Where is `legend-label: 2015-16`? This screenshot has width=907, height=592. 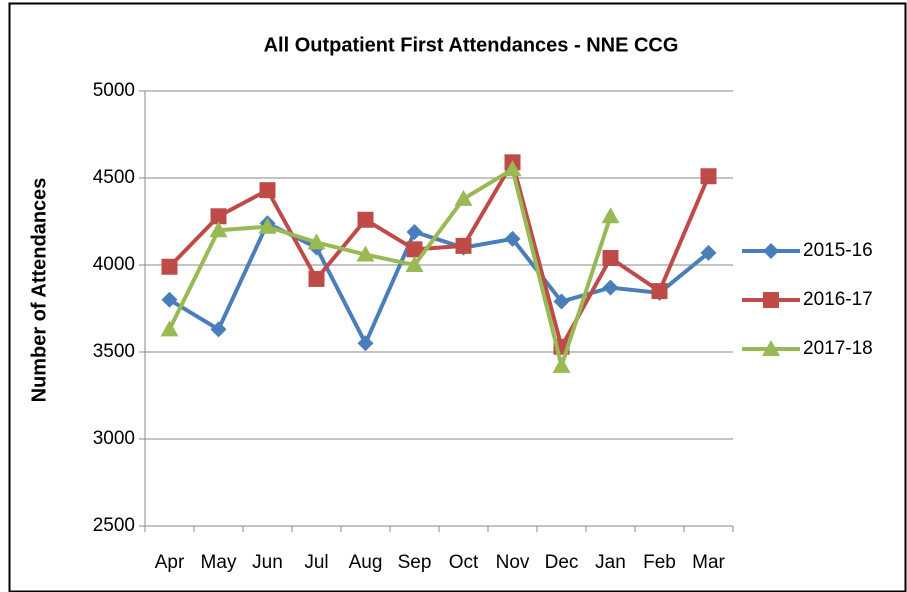 legend-label: 2015-16 is located at coordinates (838, 250).